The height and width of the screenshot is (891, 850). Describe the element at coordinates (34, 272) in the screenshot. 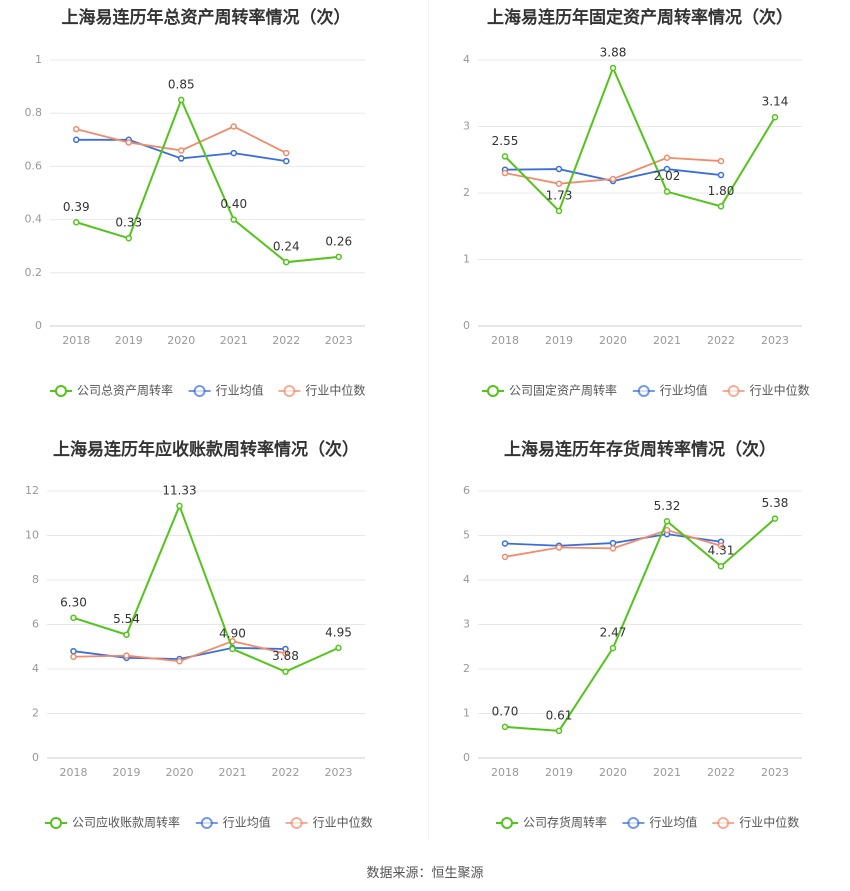

I see `y-tick-label: 0.2` at that location.